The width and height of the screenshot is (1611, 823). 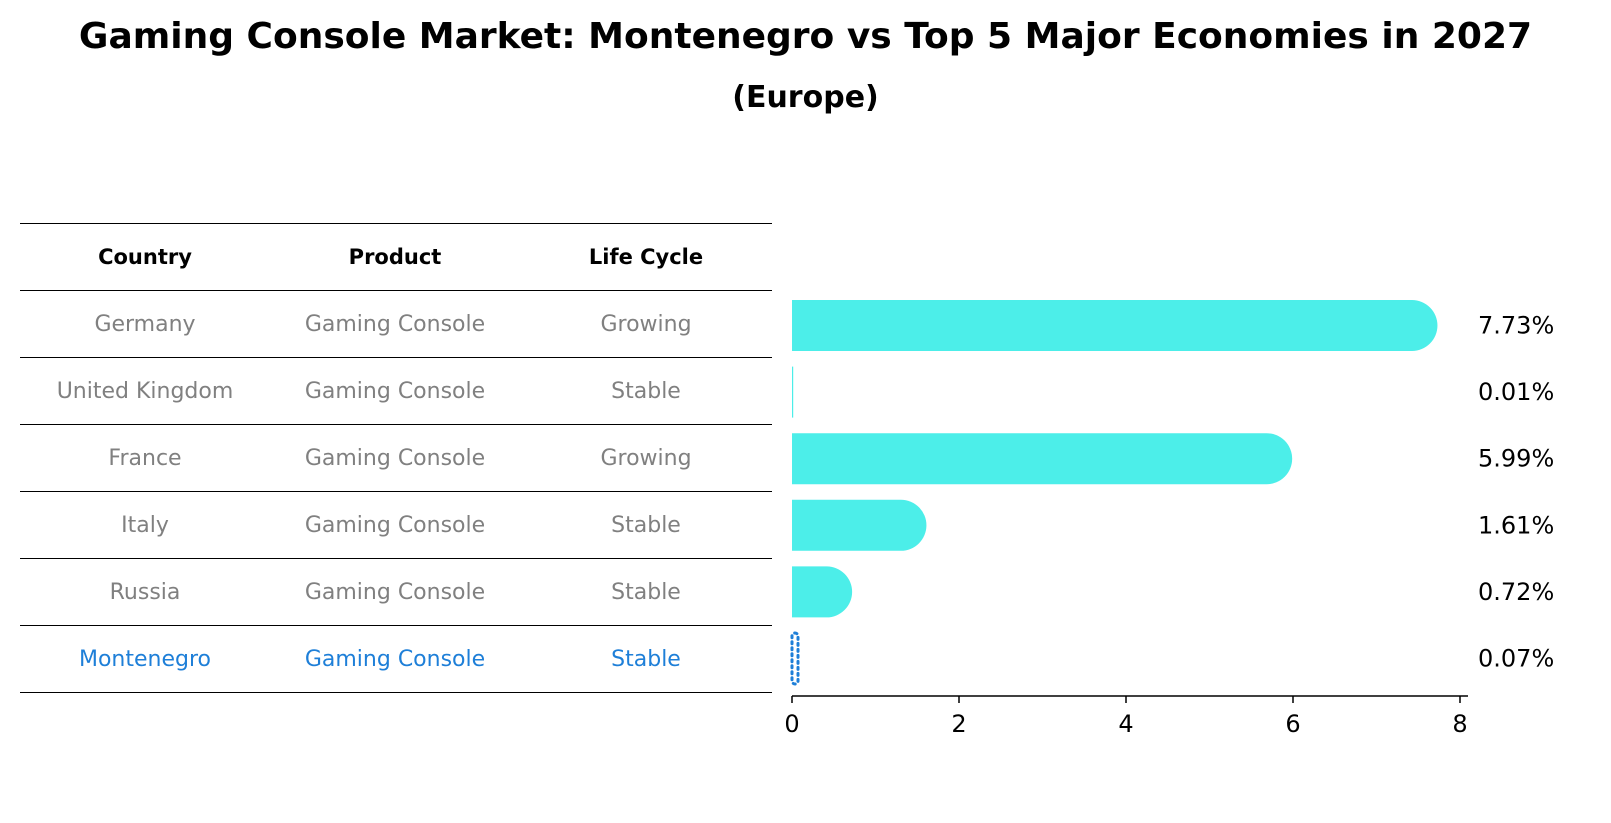 I want to click on cell-country: Germany, so click(x=145, y=324).